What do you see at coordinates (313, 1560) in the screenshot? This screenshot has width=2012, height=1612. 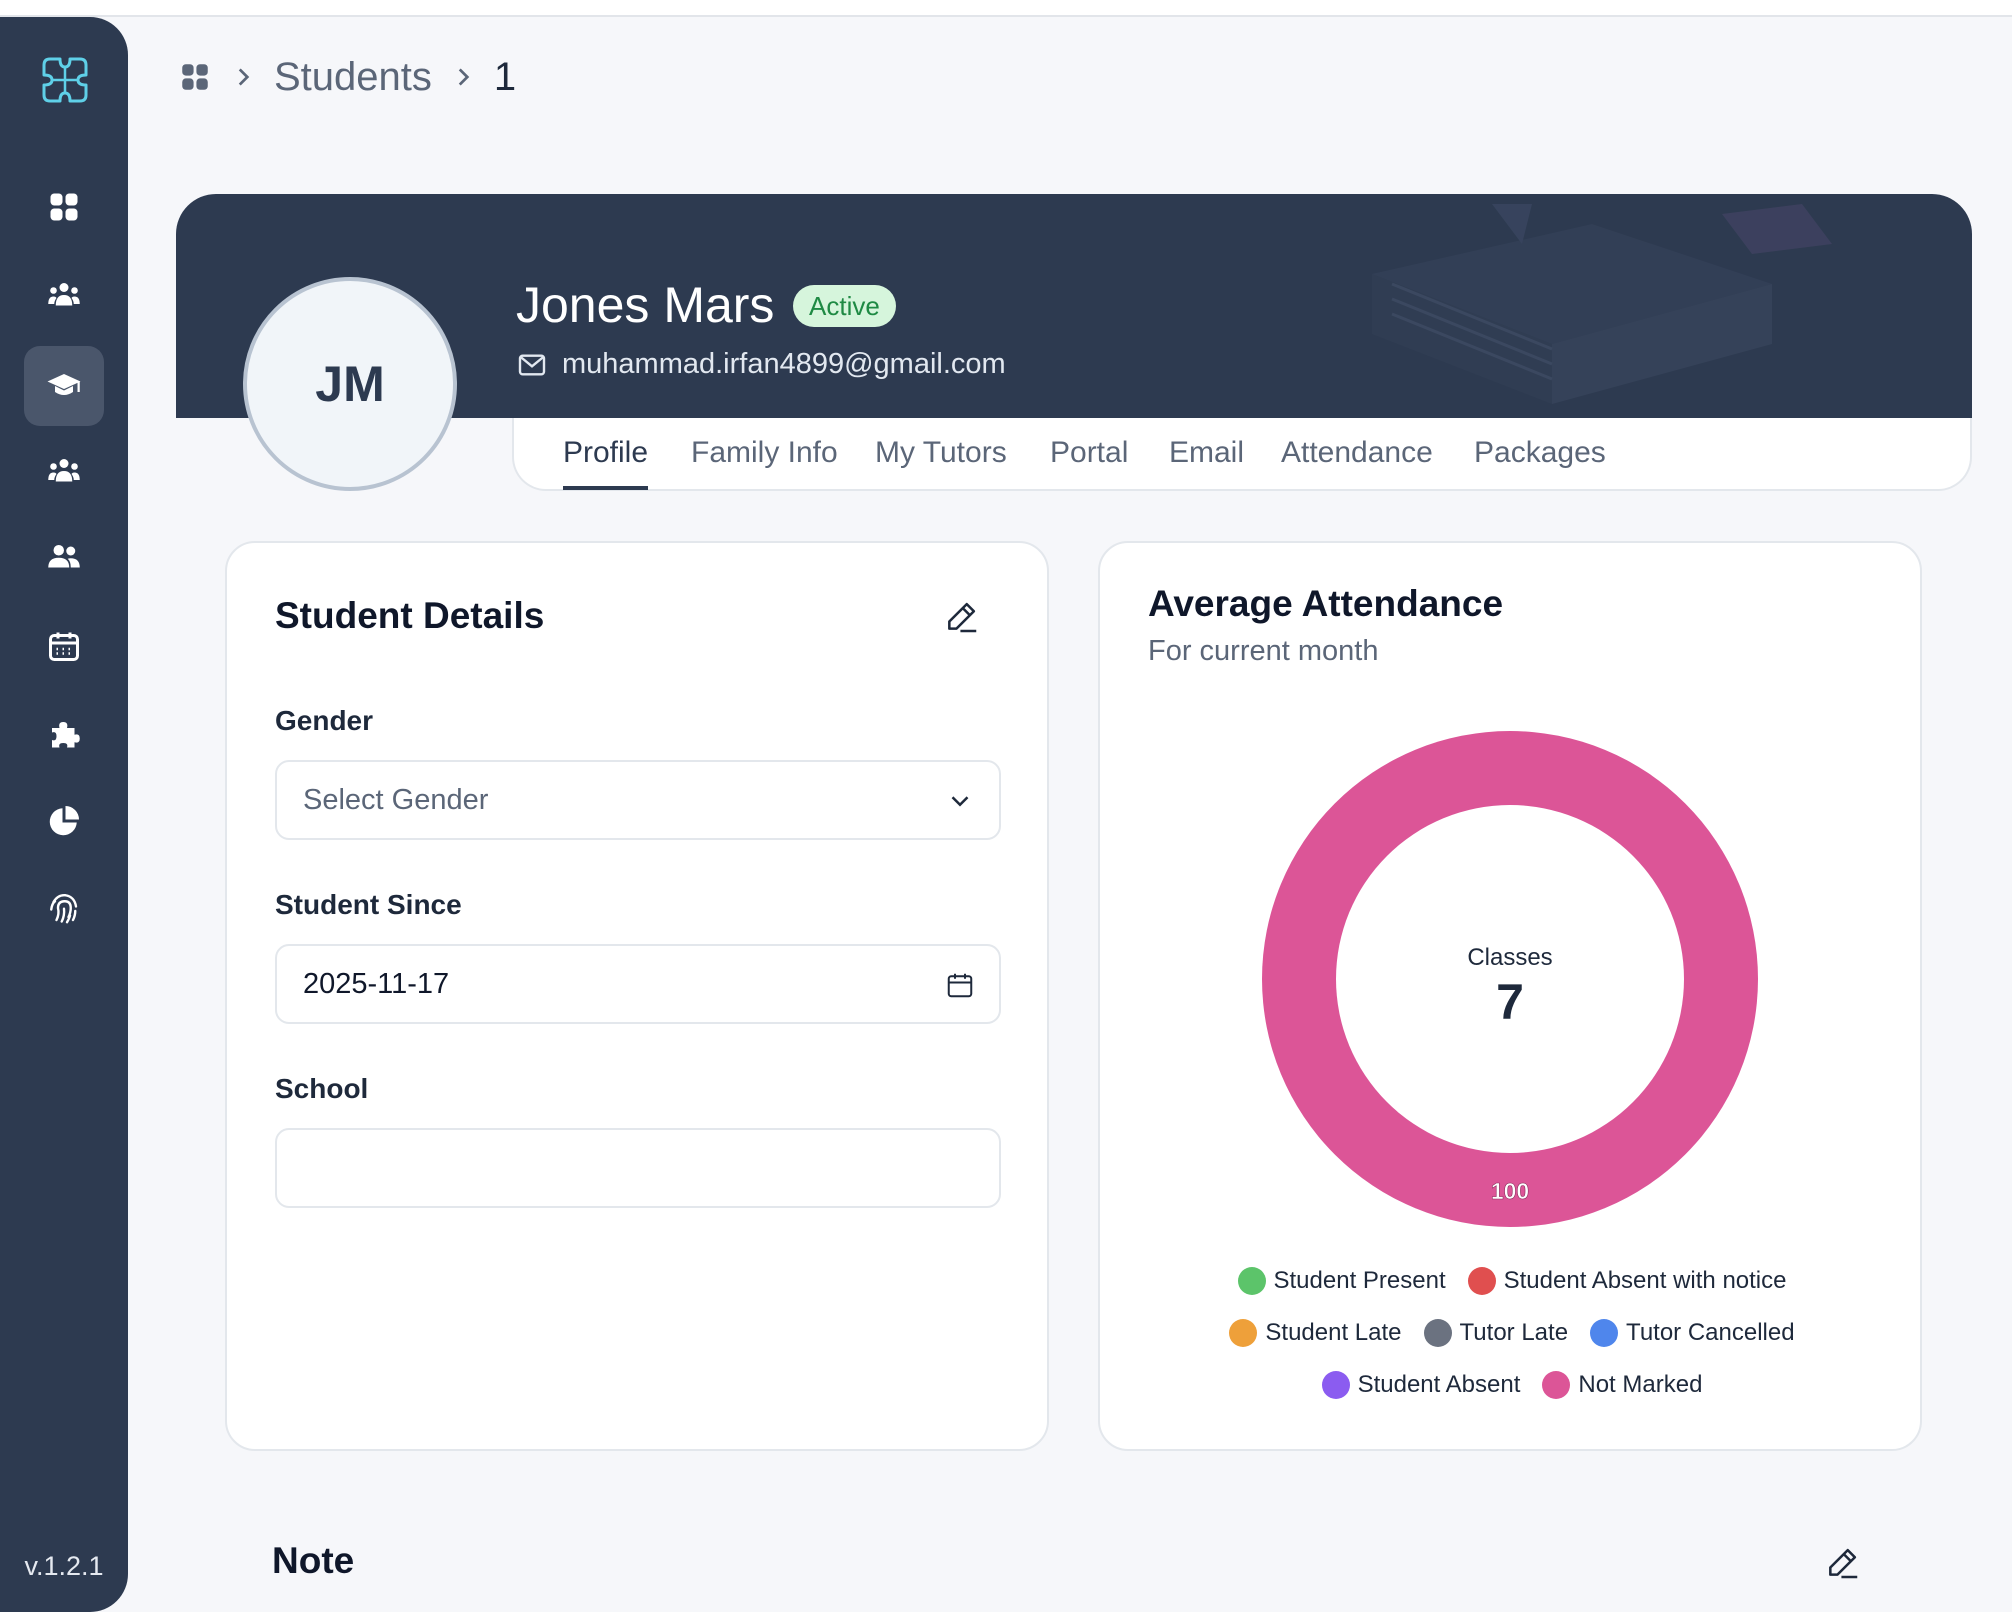 I see `note-title: Note` at bounding box center [313, 1560].